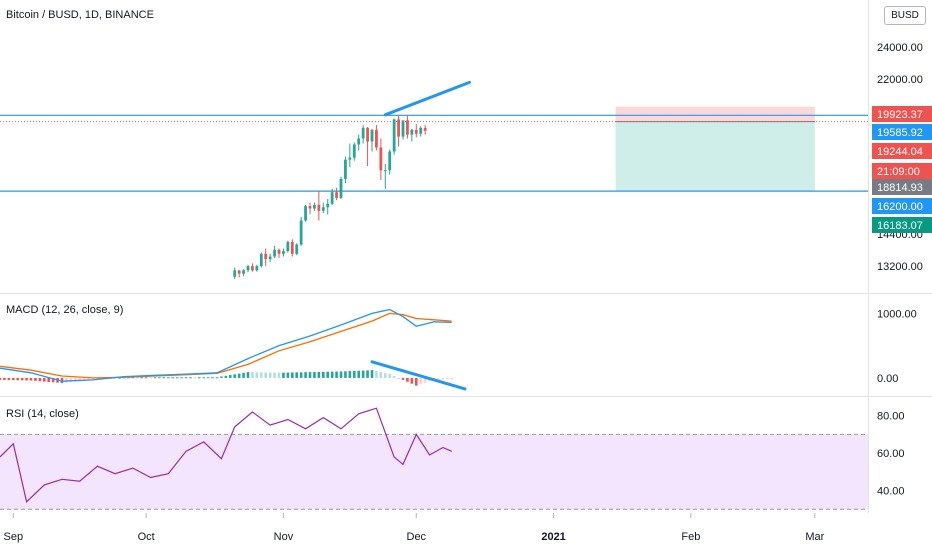 The height and width of the screenshot is (550, 932). Describe the element at coordinates (13, 537) in the screenshot. I see `time-tick-label: Sep` at that location.